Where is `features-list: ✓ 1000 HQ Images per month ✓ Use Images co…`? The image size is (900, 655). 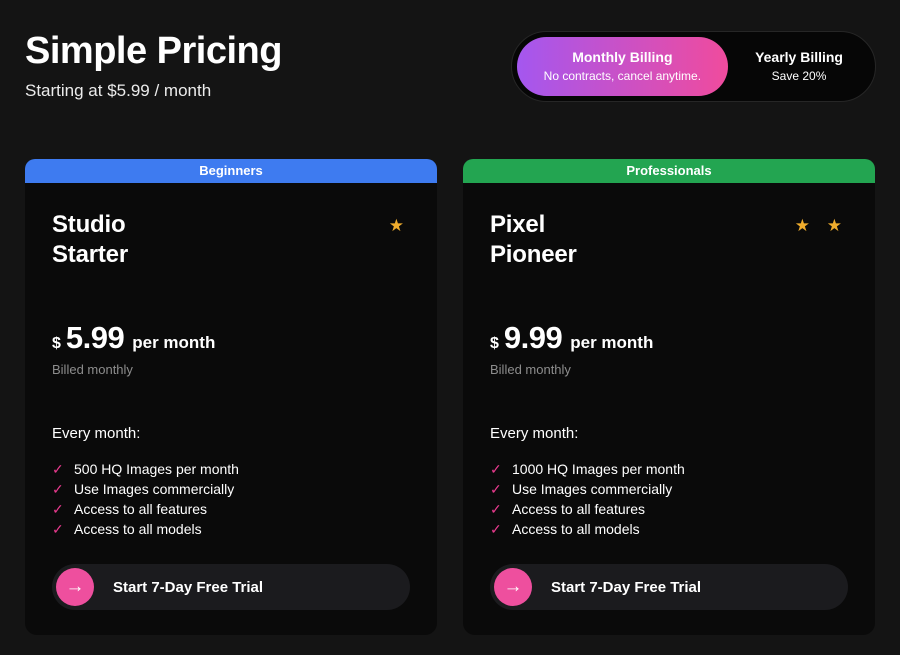 features-list: ✓ 1000 HQ Images per month ✓ Use Images co… is located at coordinates (669, 499).